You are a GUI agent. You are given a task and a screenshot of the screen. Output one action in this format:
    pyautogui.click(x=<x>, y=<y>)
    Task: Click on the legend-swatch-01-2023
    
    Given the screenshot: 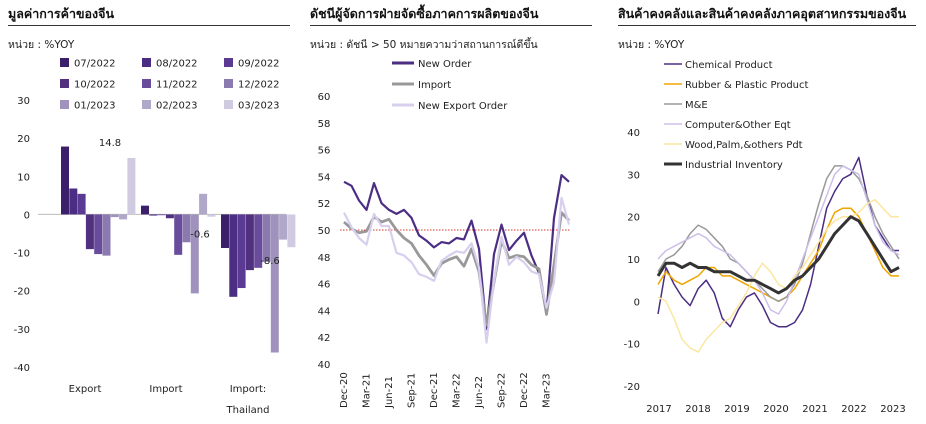 What is the action you would take?
    pyautogui.click(x=64, y=104)
    